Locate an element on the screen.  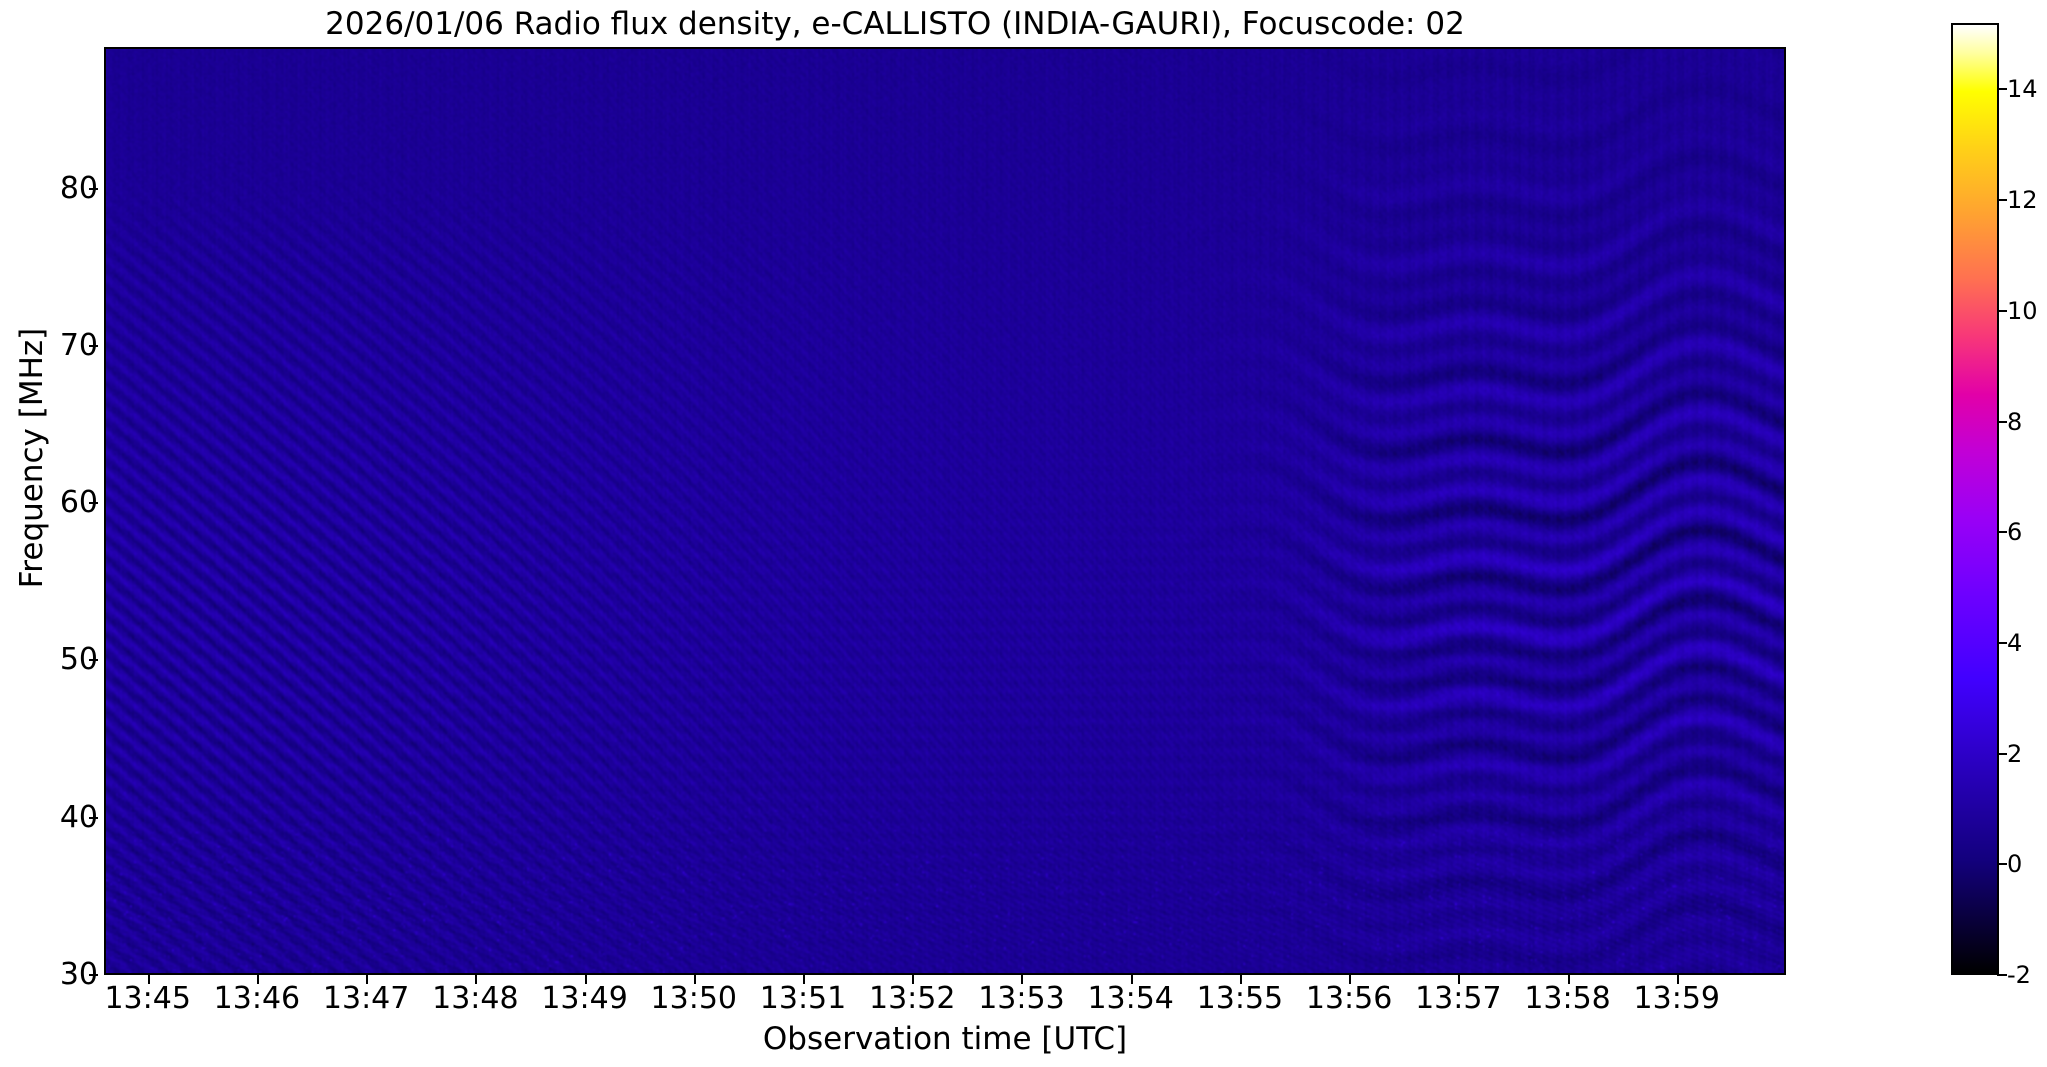
colorbar-tick-label: -2 is located at coordinates (2019, 975).